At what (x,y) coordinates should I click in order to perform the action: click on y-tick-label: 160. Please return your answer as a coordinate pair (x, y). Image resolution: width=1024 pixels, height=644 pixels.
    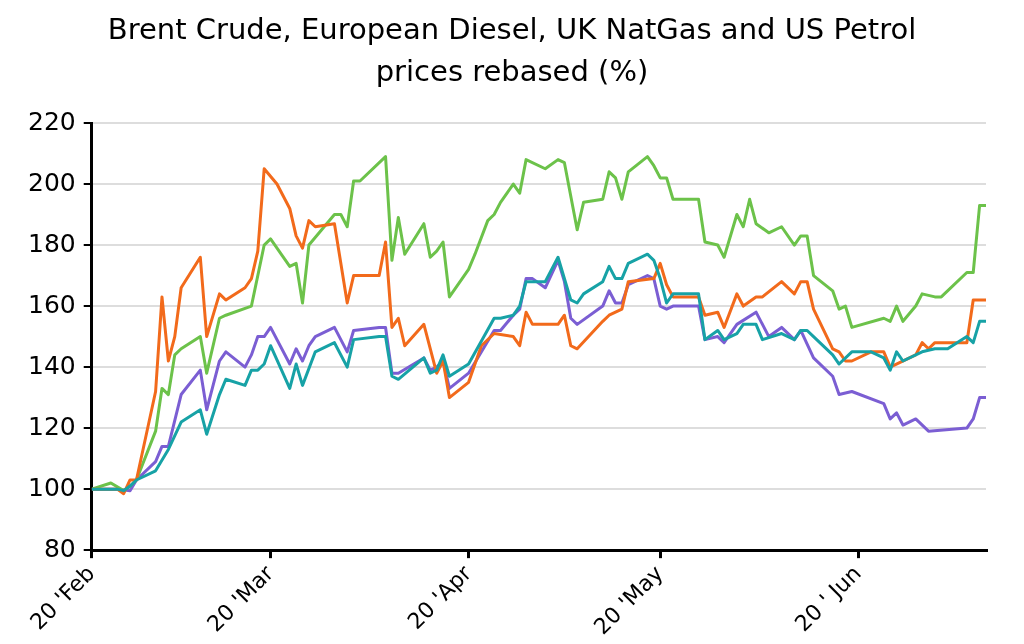
    Looking at the image, I should click on (52, 304).